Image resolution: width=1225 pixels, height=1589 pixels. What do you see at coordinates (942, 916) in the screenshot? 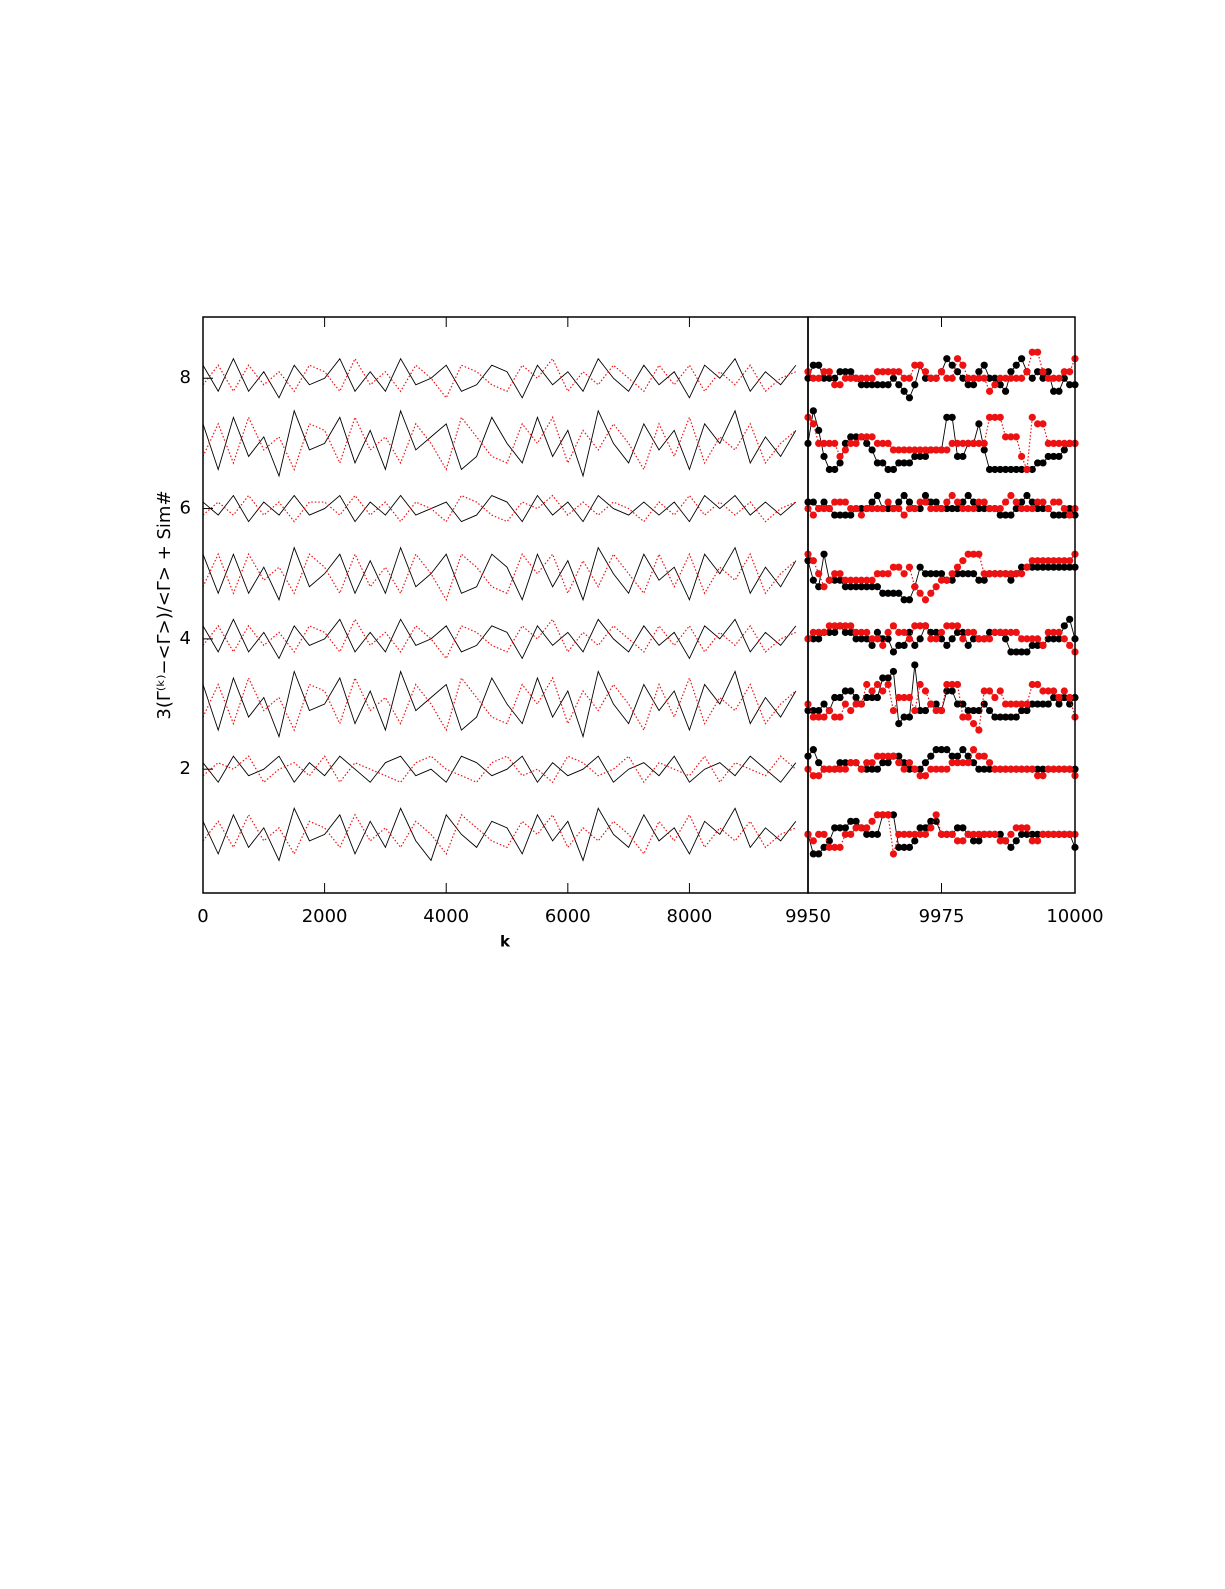
I see `x-tick-label: 9975` at bounding box center [942, 916].